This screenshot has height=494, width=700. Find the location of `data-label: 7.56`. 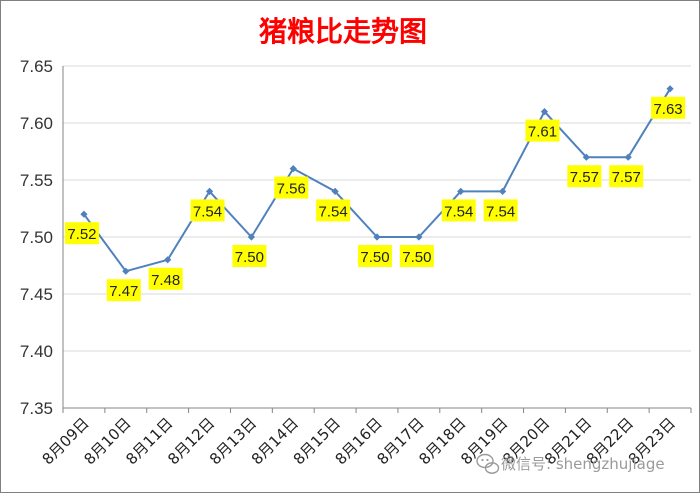

data-label: 7.56 is located at coordinates (291, 187).